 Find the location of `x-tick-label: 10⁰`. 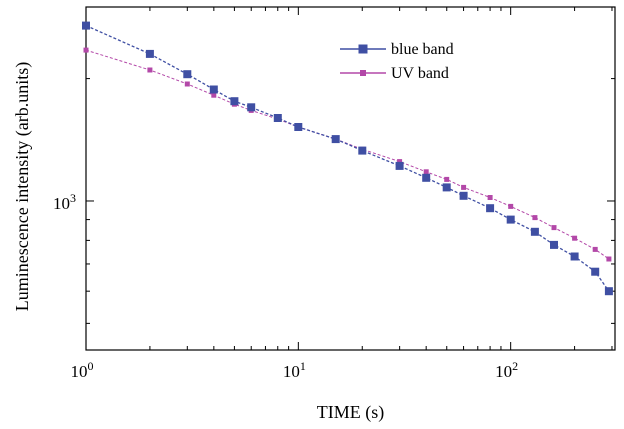

x-tick-label: 10⁰ is located at coordinates (82, 370).